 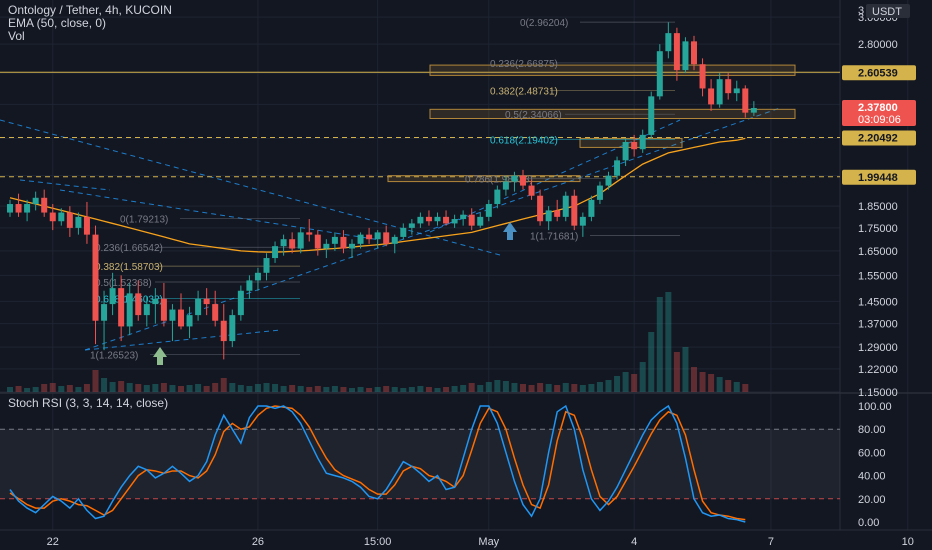 I want to click on price-top-label: 3, so click(x=861, y=11).